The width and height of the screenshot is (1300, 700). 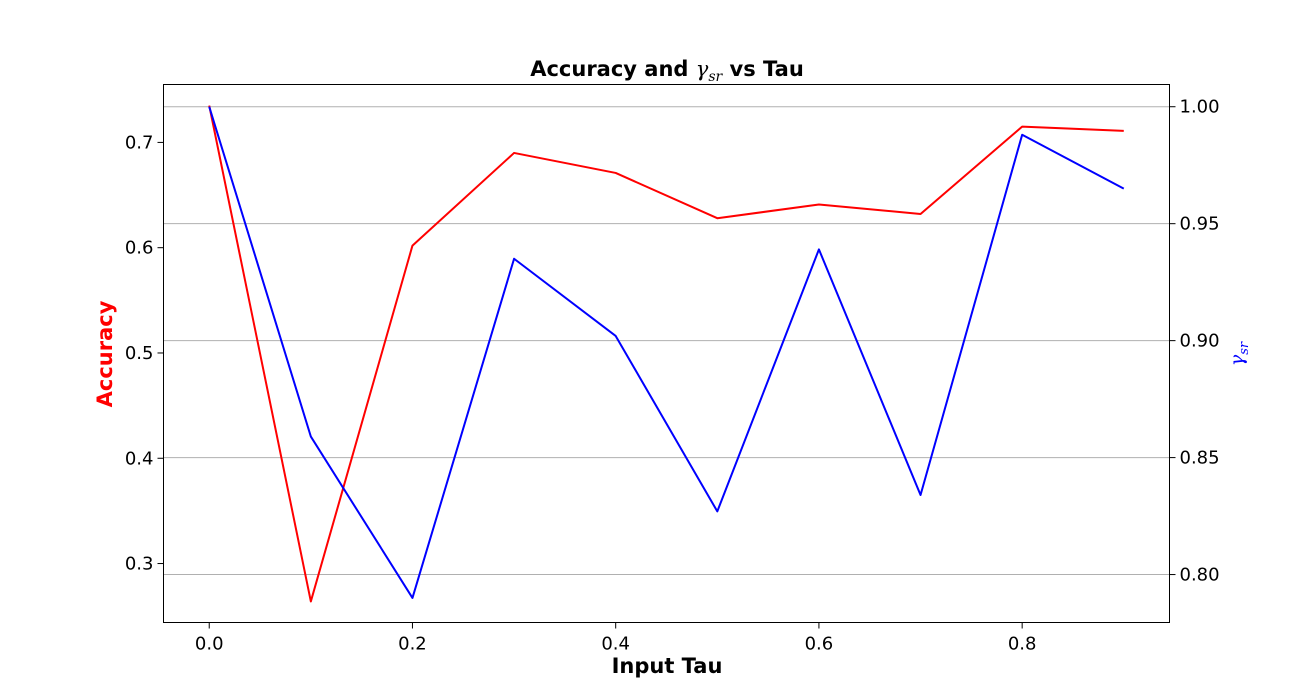 What do you see at coordinates (139, 353) in the screenshot?
I see `y-left-tick-label-2: 0.5` at bounding box center [139, 353].